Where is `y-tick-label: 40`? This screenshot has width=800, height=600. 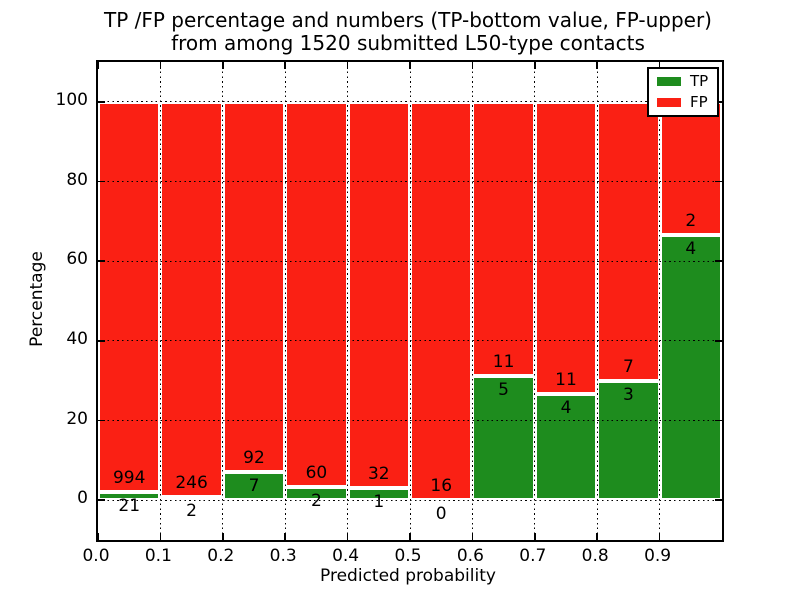
y-tick-label: 40 is located at coordinates (77, 338).